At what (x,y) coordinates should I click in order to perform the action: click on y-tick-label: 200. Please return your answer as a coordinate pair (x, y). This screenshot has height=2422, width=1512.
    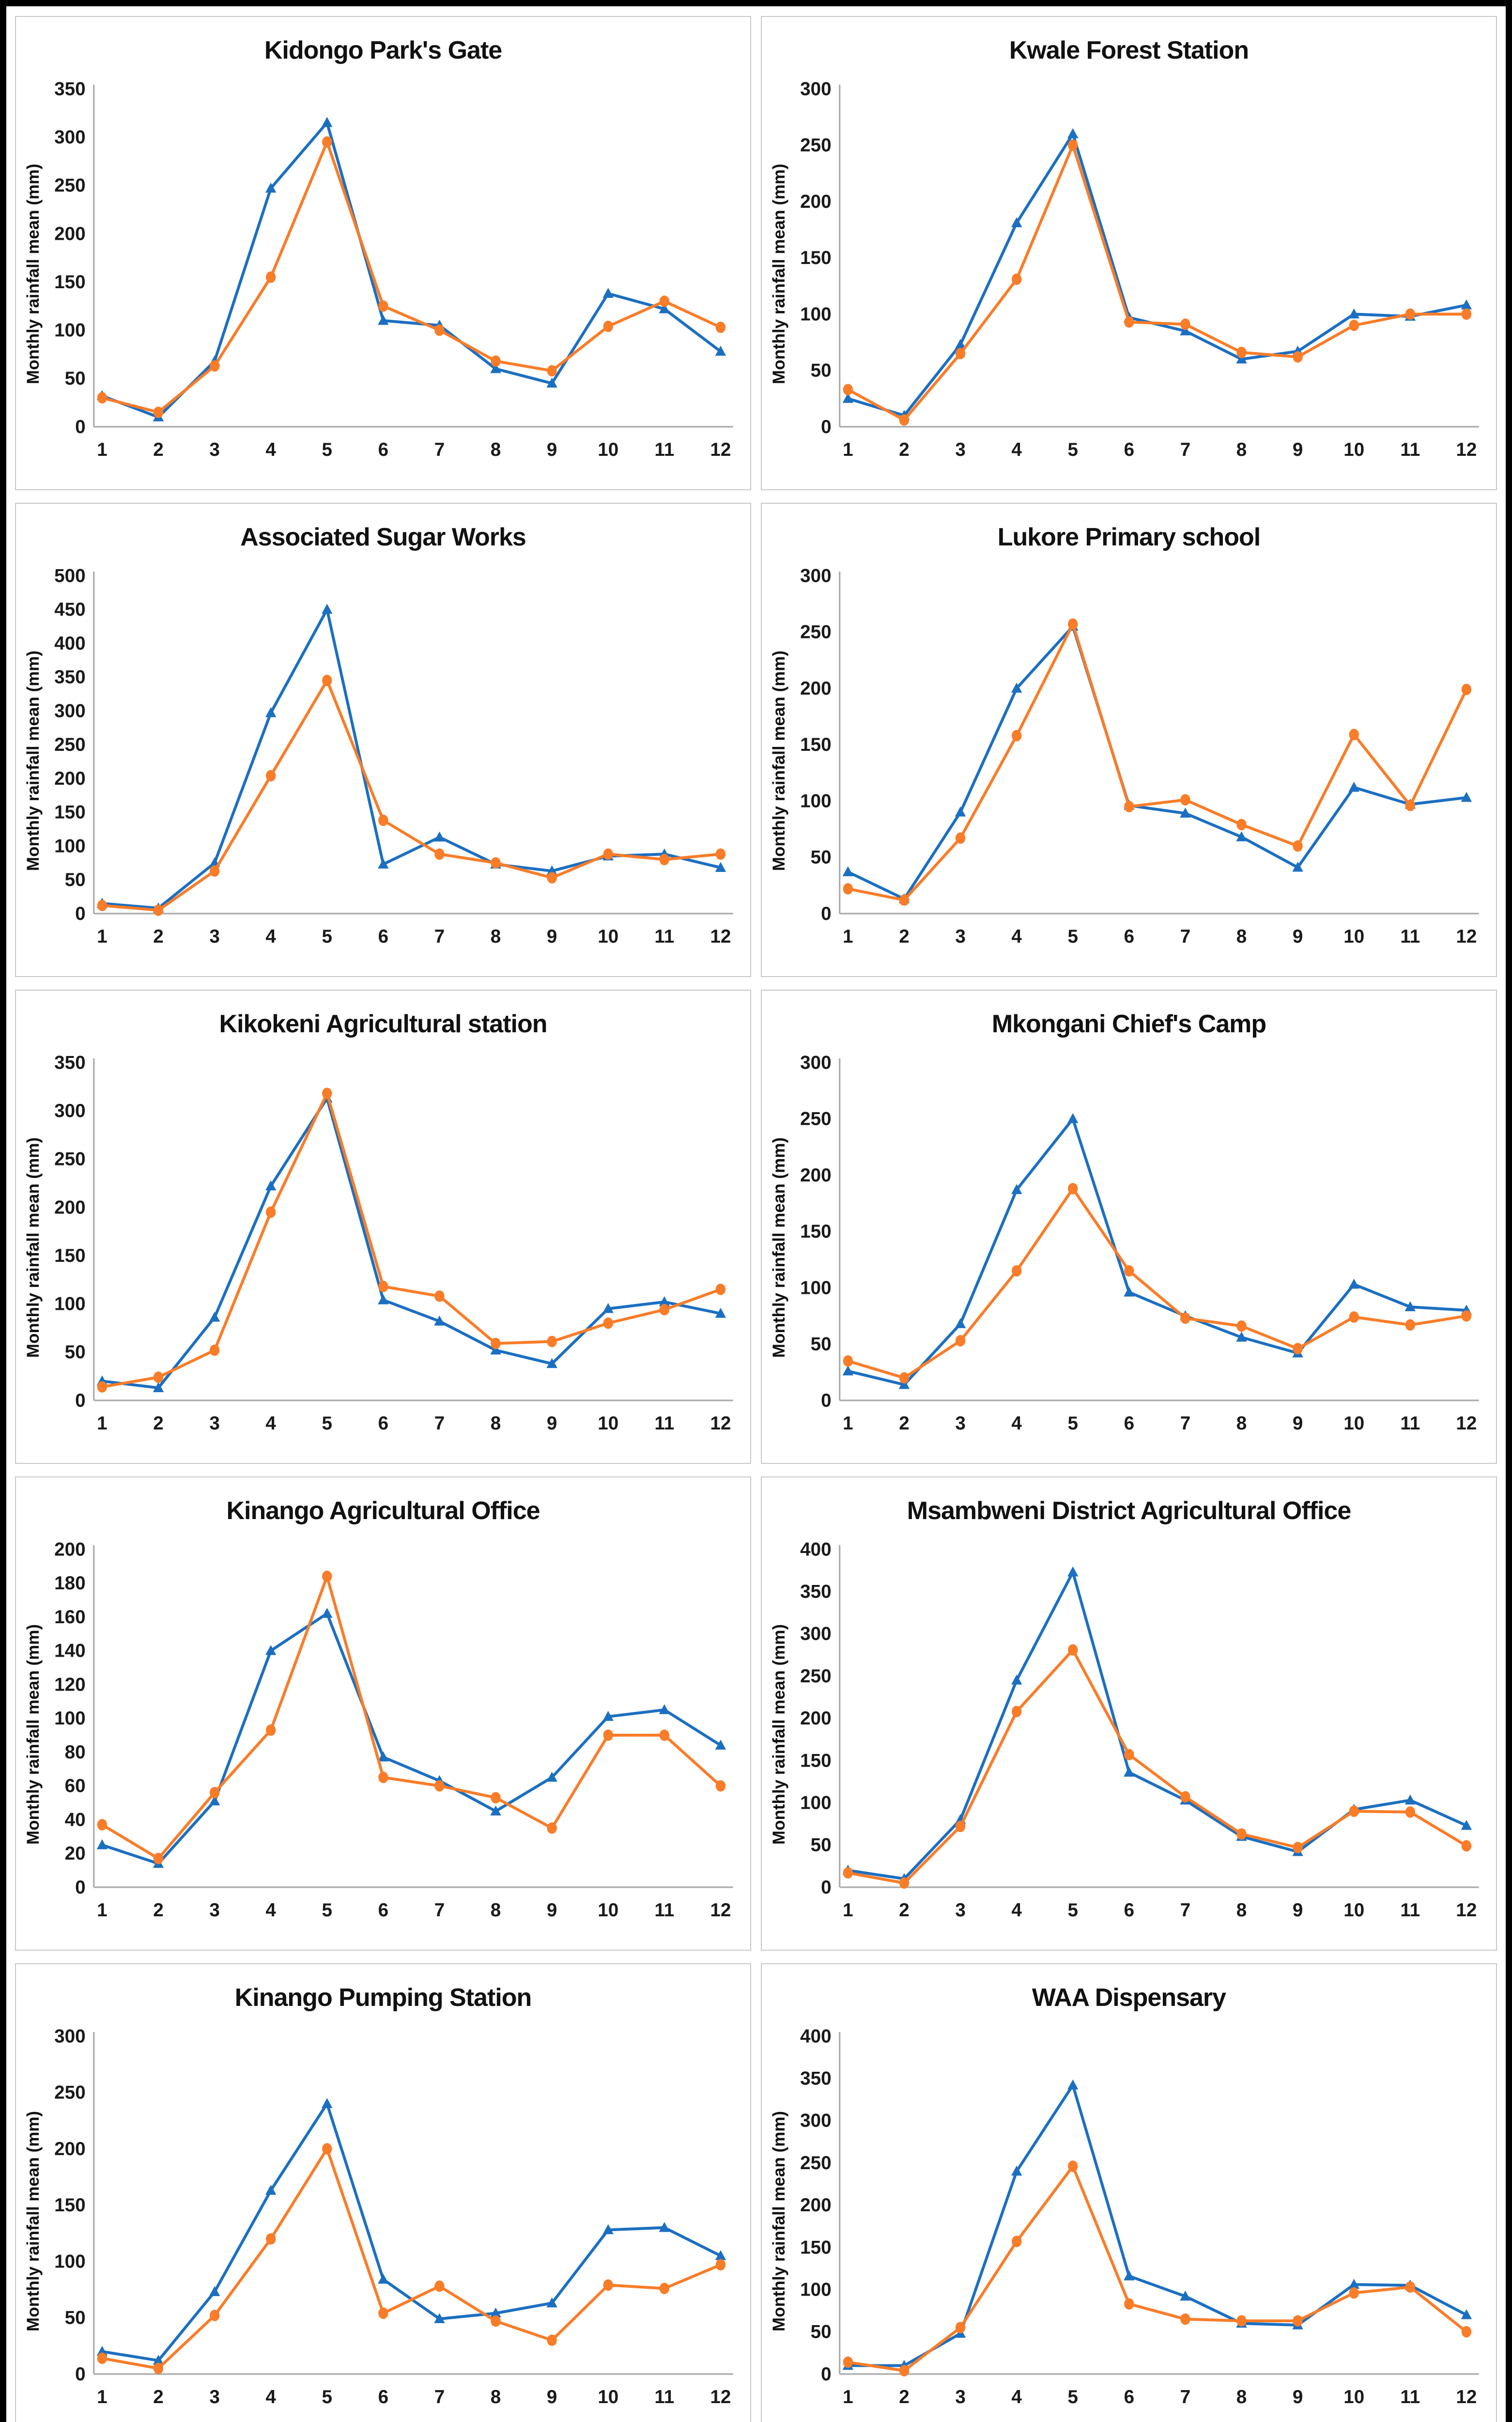
    Looking at the image, I should click on (815, 688).